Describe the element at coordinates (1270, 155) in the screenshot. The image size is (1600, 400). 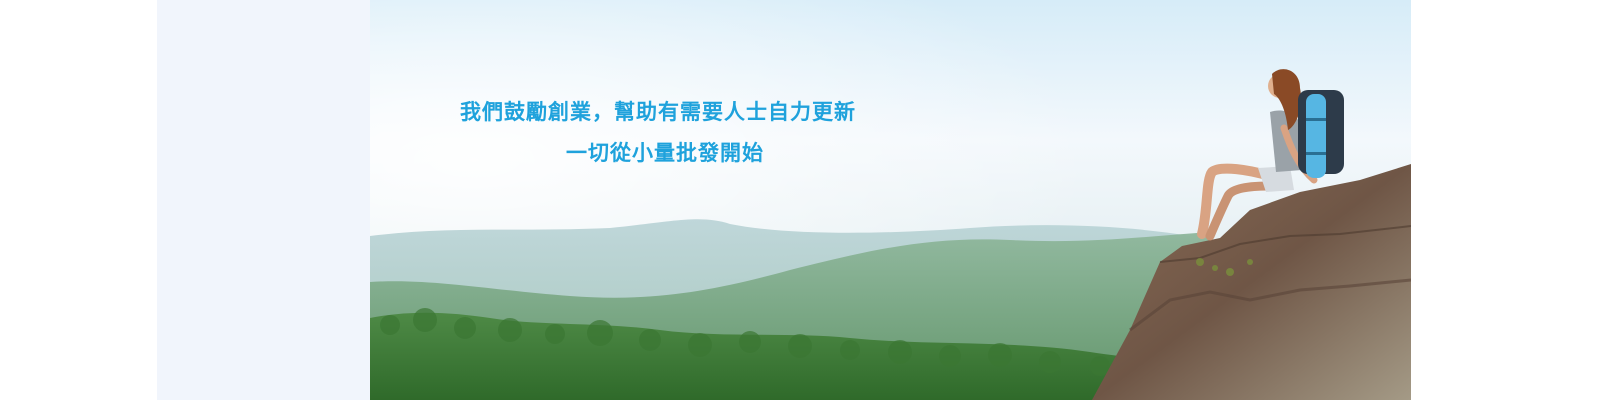
I see `hiker-figure` at that location.